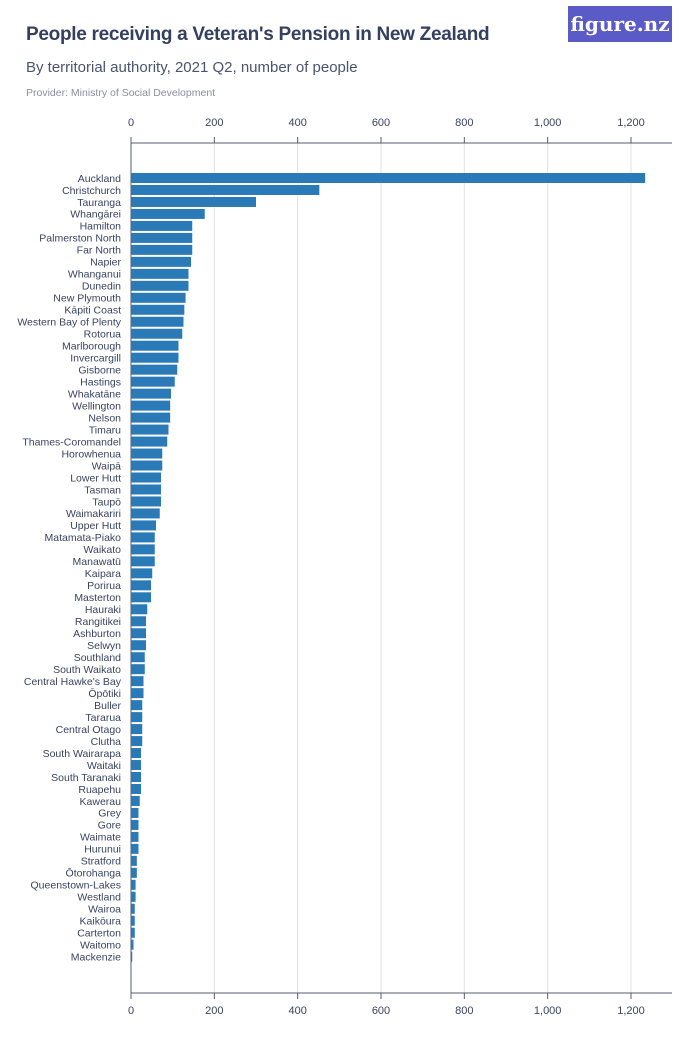 The width and height of the screenshot is (700, 1050). Describe the element at coordinates (147, 453) in the screenshot. I see `bar-horowhenua` at that location.